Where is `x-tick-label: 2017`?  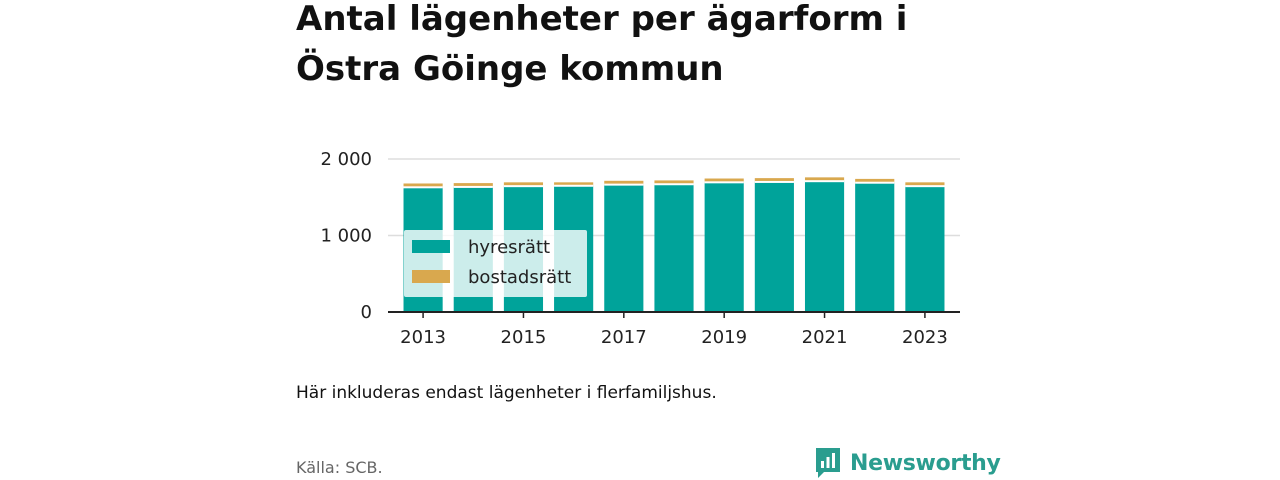 x-tick-label: 2017 is located at coordinates (624, 337).